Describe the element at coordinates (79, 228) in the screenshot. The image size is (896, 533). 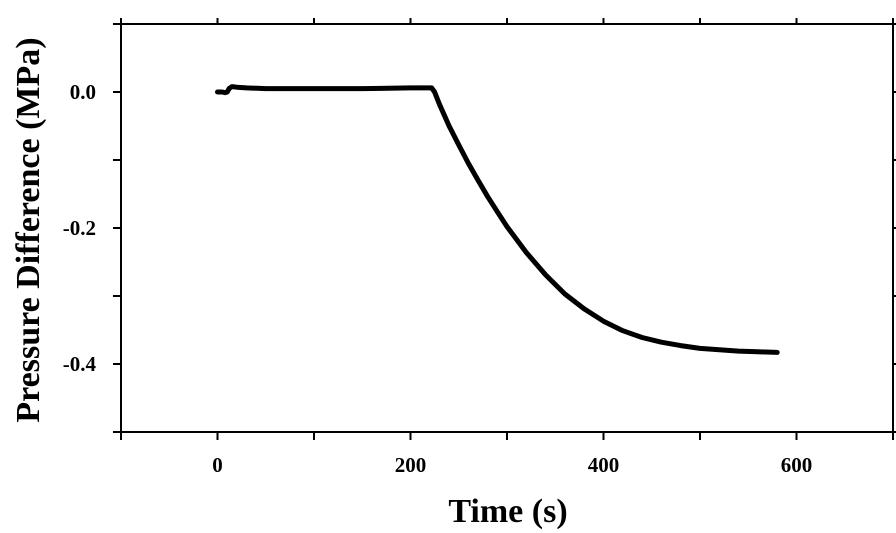
I see `y-tick-label: -0.2` at that location.